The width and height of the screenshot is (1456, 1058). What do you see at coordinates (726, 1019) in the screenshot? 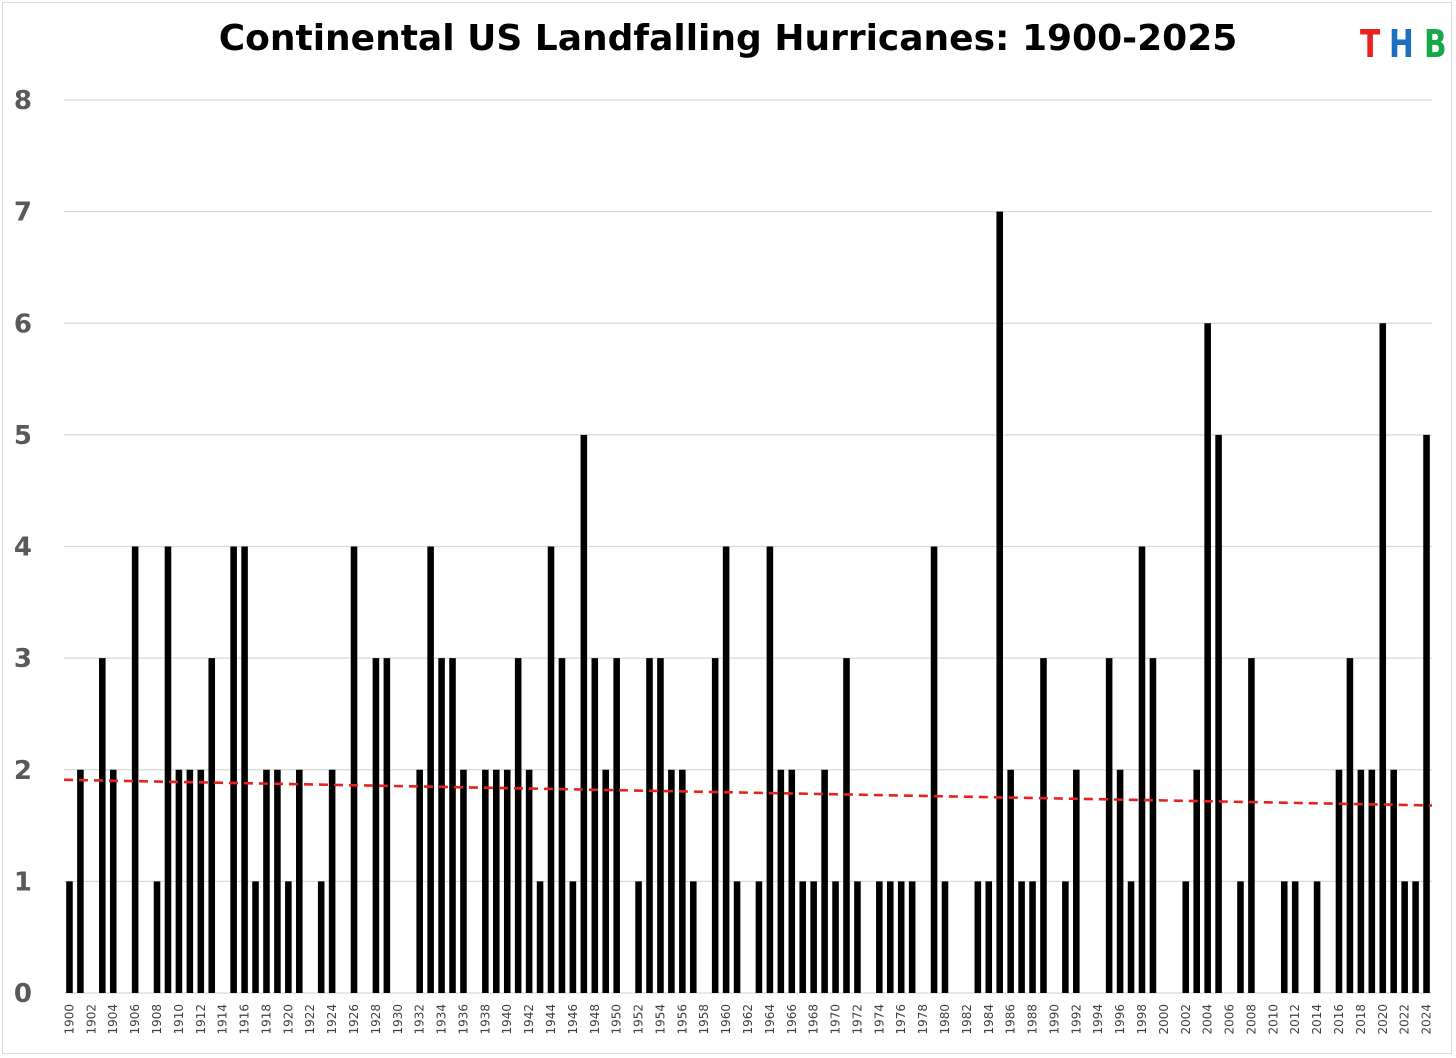
I see `x-tick-label-1960: 1960` at bounding box center [726, 1019].